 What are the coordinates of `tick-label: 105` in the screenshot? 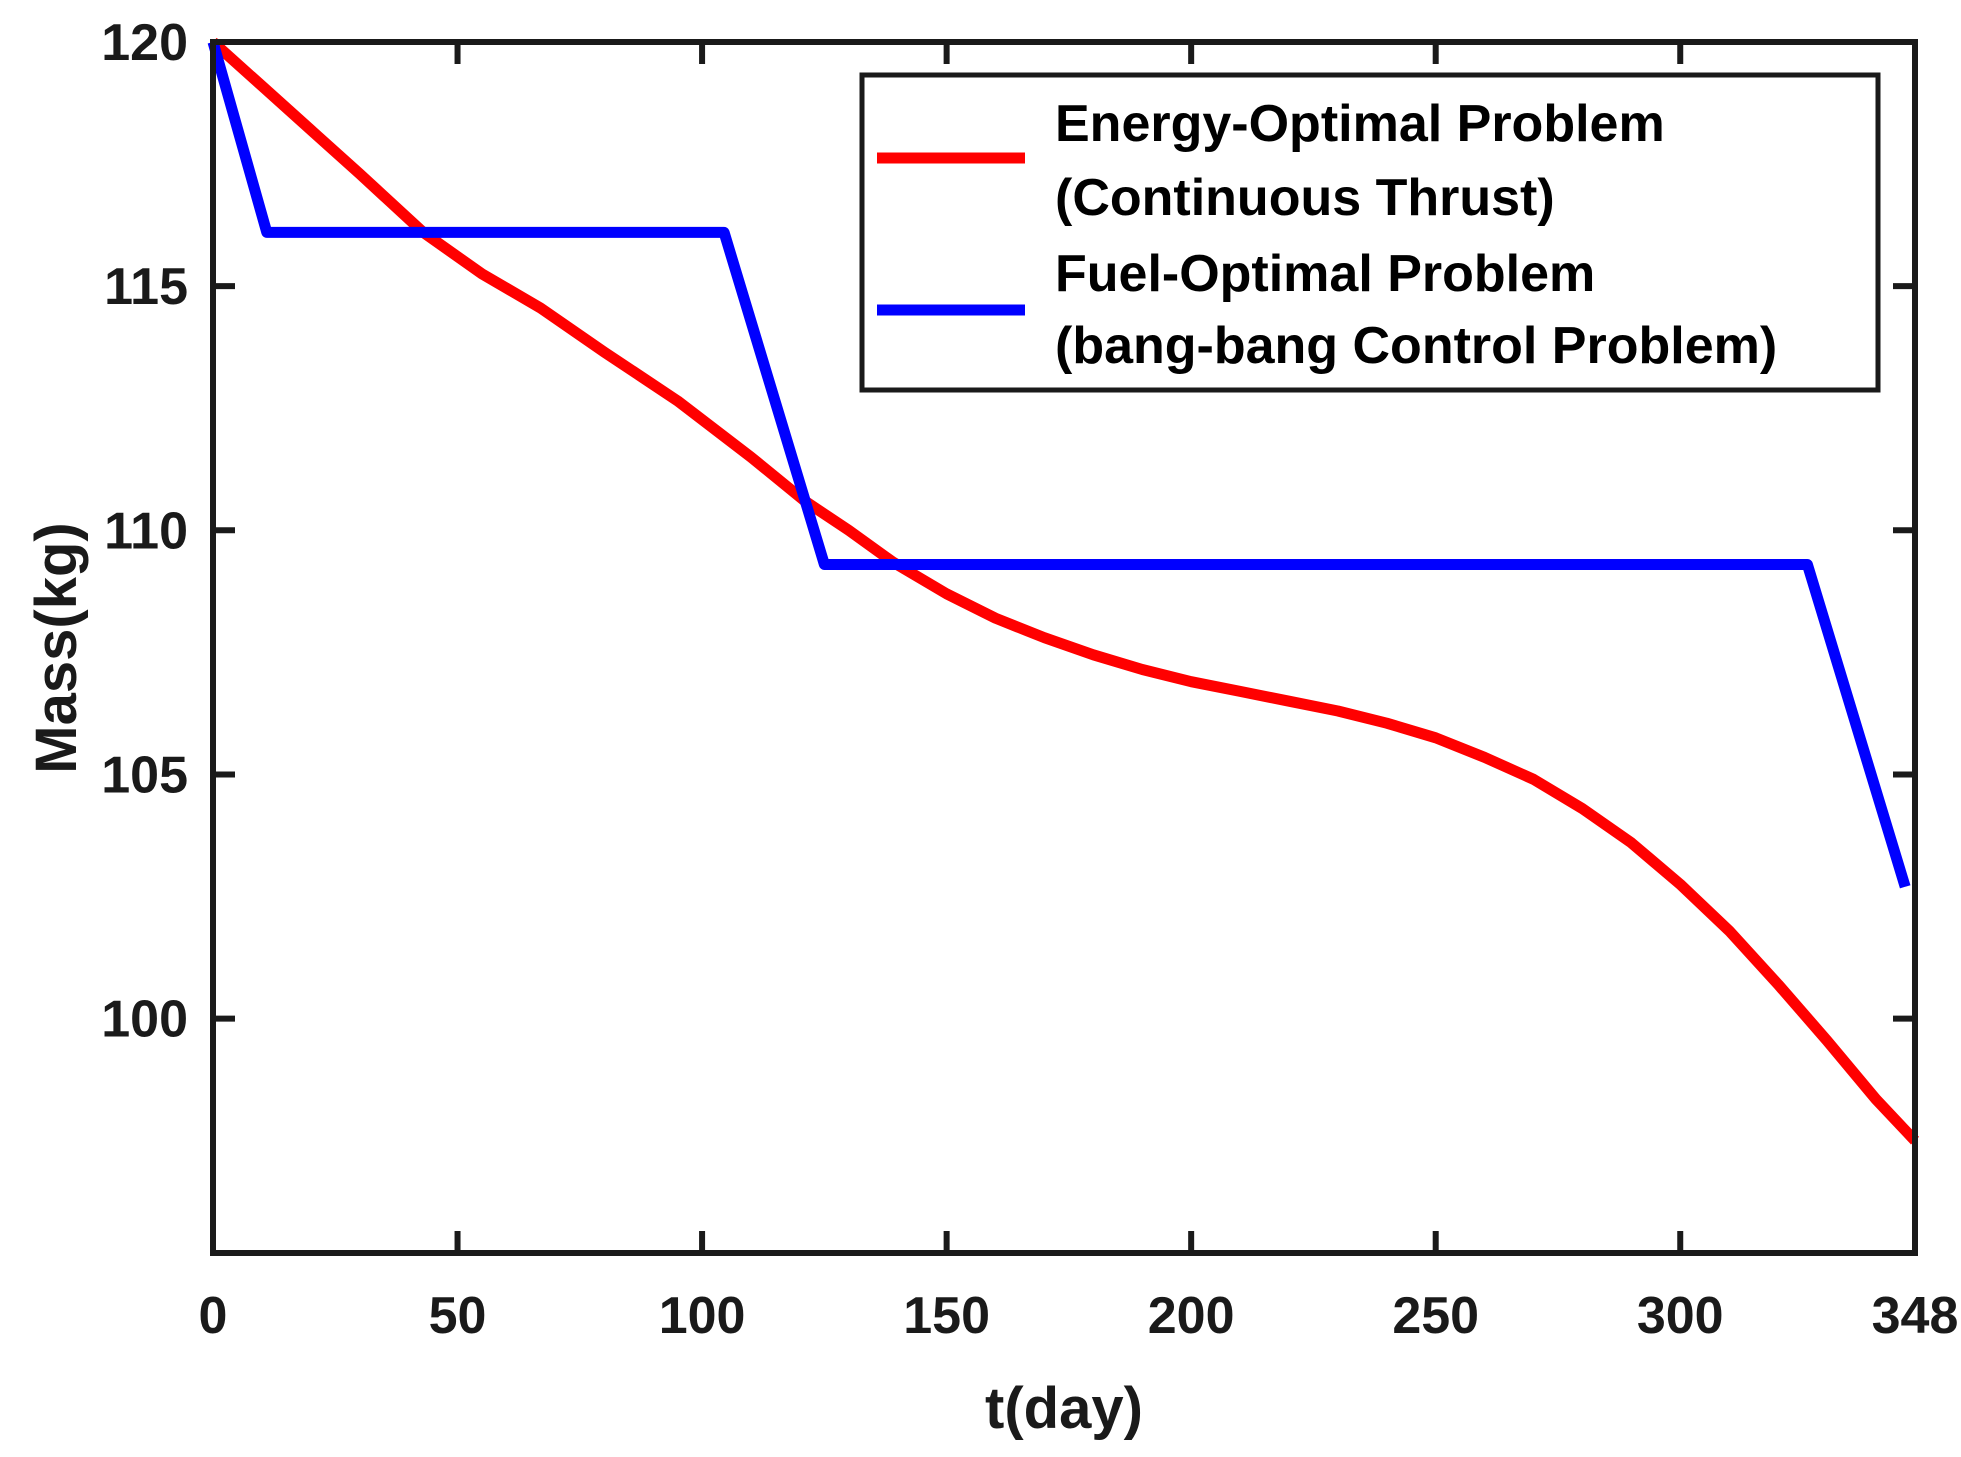 It's located at (144, 775).